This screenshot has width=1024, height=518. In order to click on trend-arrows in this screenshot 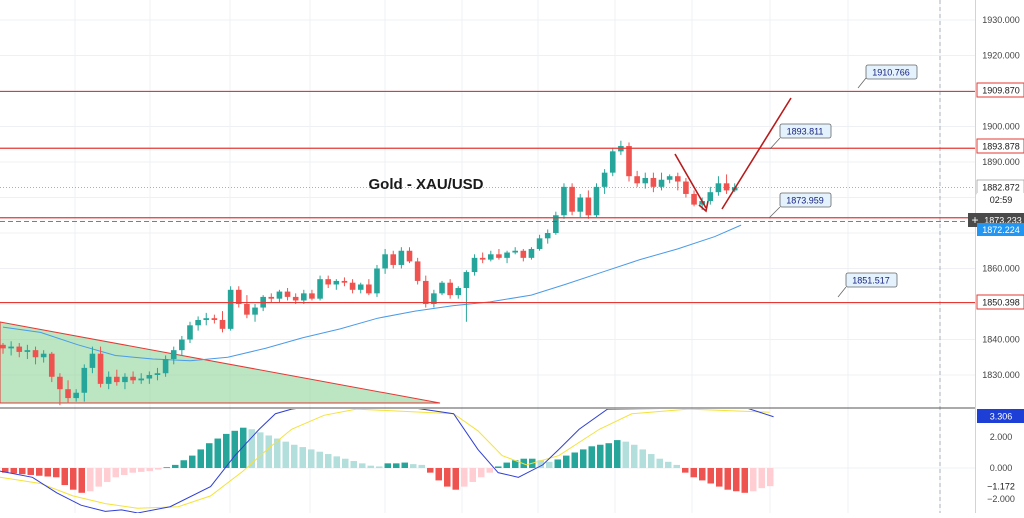, I will do `click(733, 155)`.